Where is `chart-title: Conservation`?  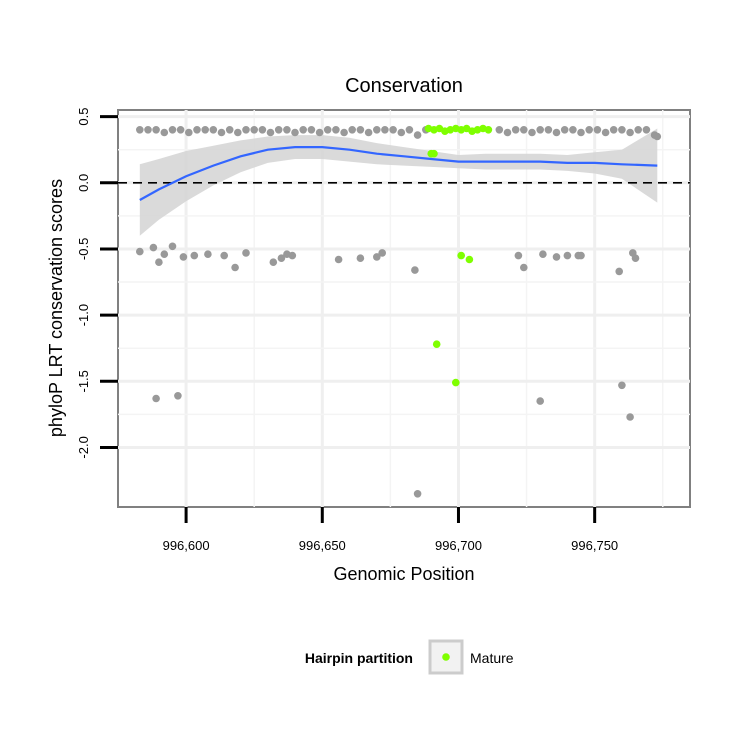
chart-title: Conservation is located at coordinates (404, 86).